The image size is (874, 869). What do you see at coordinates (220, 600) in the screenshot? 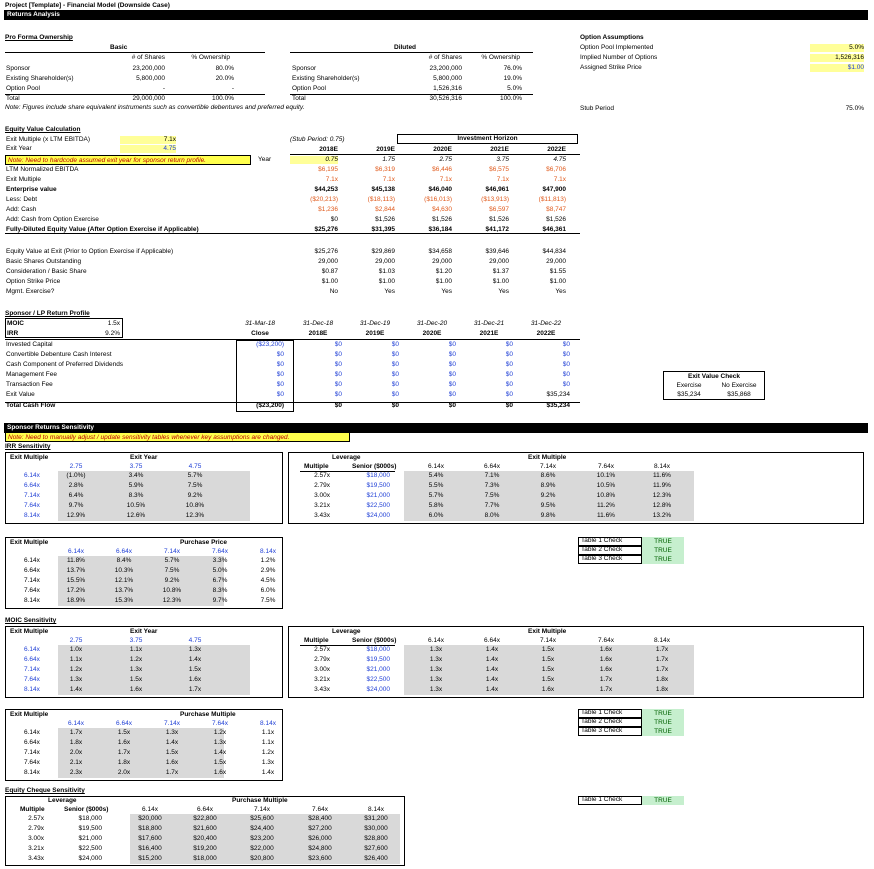
I see `table-cell: 9.7%` at bounding box center [220, 600].